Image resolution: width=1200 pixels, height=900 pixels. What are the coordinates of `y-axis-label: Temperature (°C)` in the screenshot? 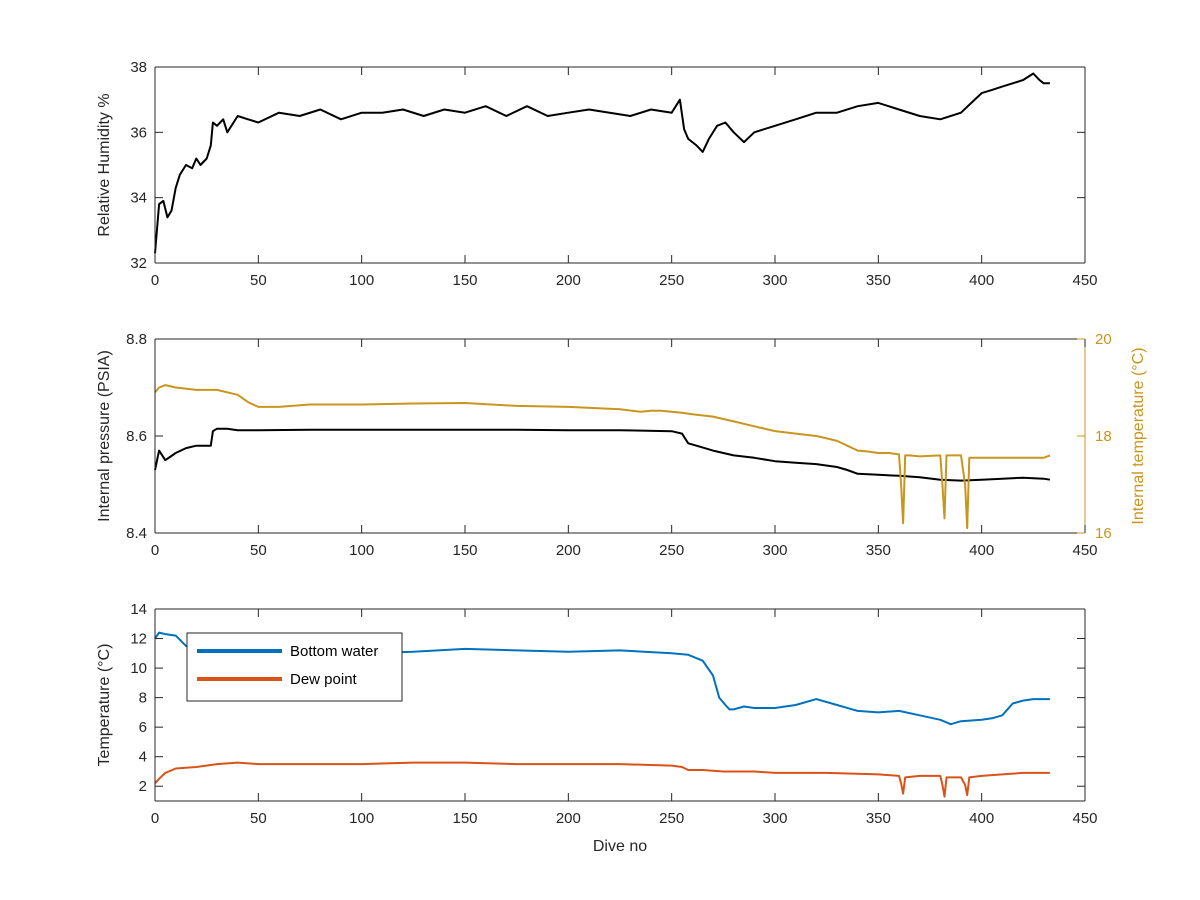 It's located at (104, 705).